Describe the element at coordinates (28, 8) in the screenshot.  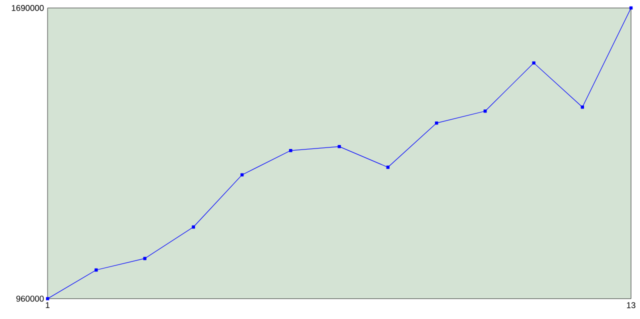
I see `y-tick-label: 1690000` at that location.